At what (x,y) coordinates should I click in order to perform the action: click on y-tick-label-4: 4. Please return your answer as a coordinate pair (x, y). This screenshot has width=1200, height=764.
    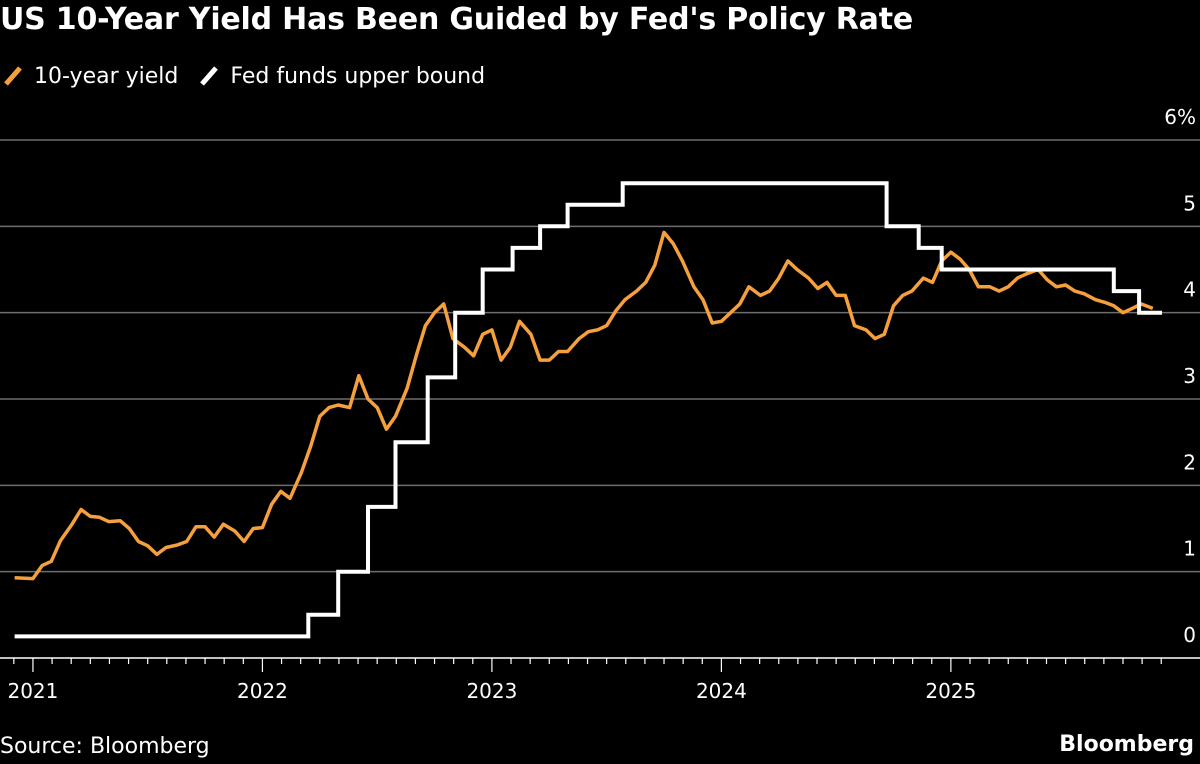
    Looking at the image, I should click on (1189, 290).